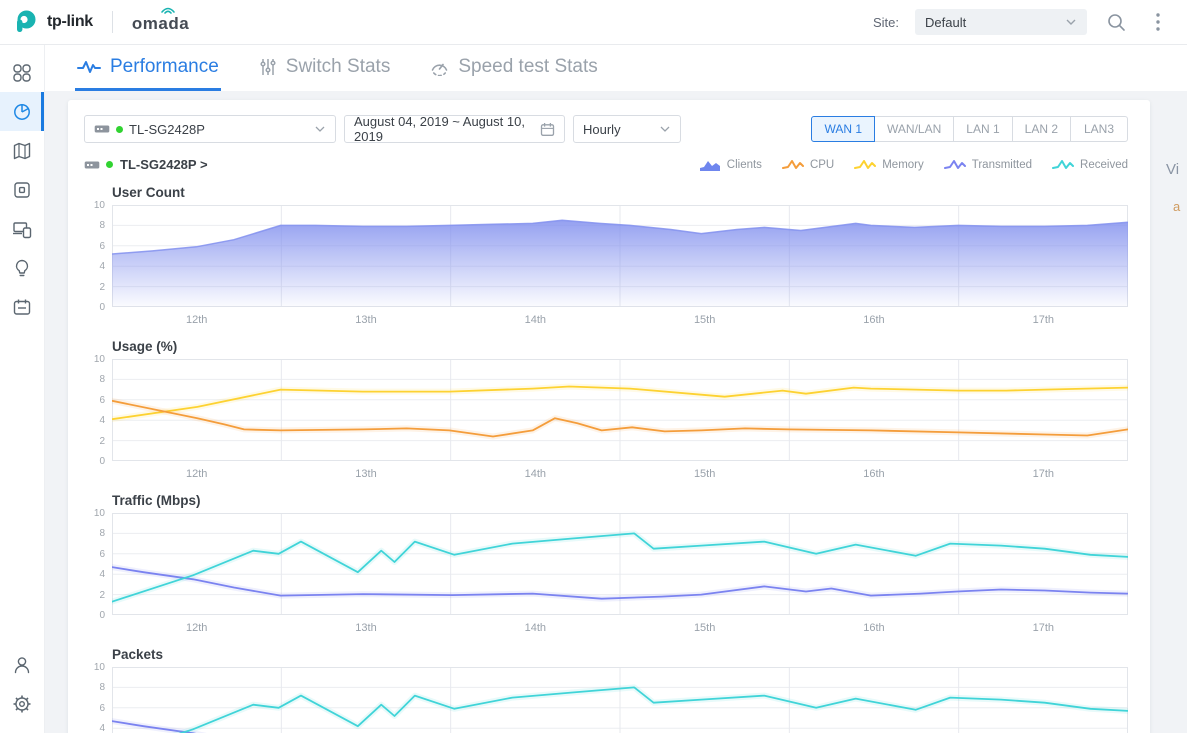 The height and width of the screenshot is (733, 1187). Describe the element at coordinates (1177, 206) in the screenshot. I see `edge-text-fragment: a` at that location.